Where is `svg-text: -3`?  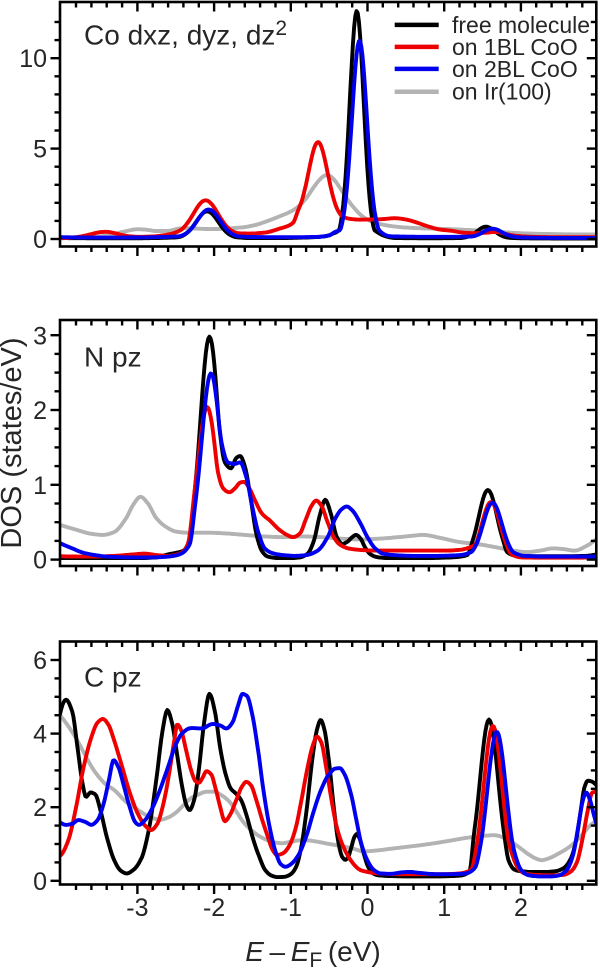
svg-text: -3 is located at coordinates (137, 908).